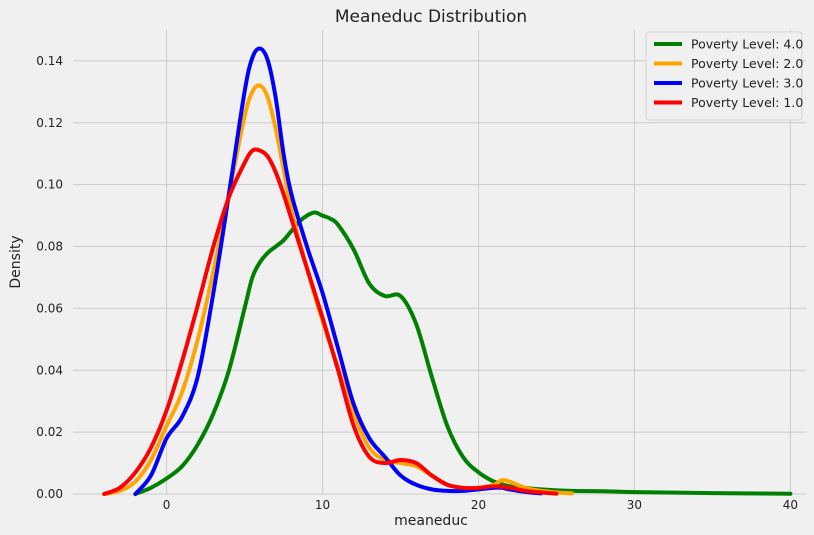 Image resolution: width=814 pixels, height=535 pixels. I want to click on x-tick-label: 20, so click(478, 505).